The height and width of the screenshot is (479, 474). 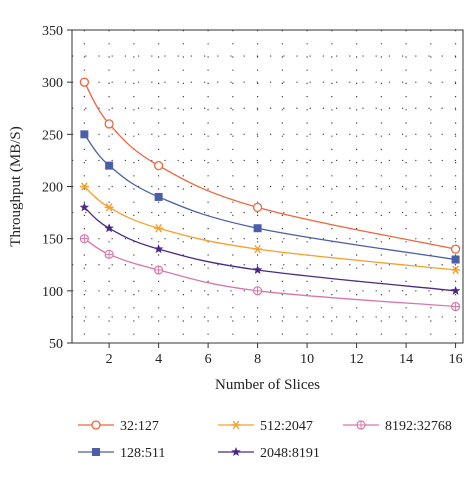 I want to click on x-tick-label: 8, so click(x=257, y=359).